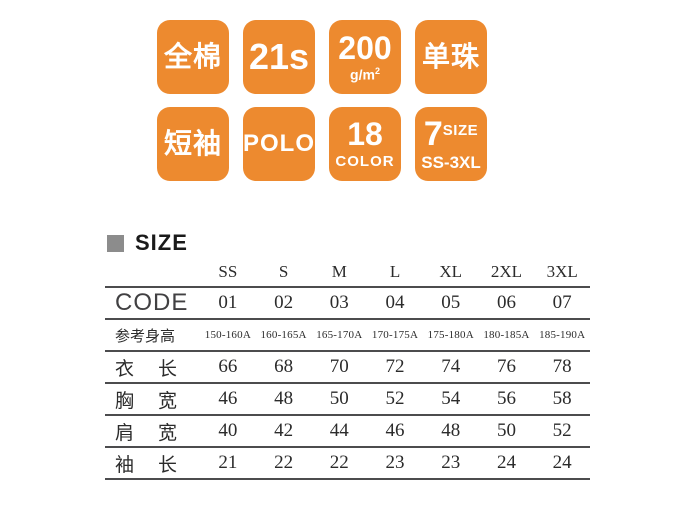  I want to click on table-row-label-text: 参考身高, so click(145, 336).